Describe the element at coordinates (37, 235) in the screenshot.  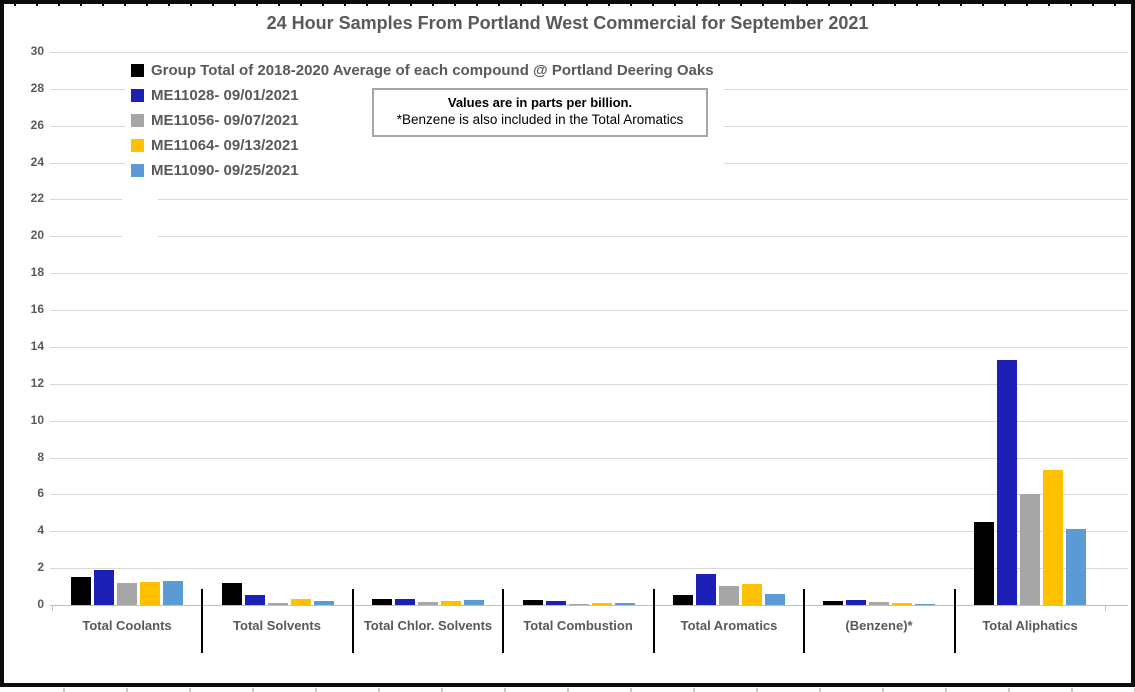
I see `y-axis-tick-label: 20` at that location.